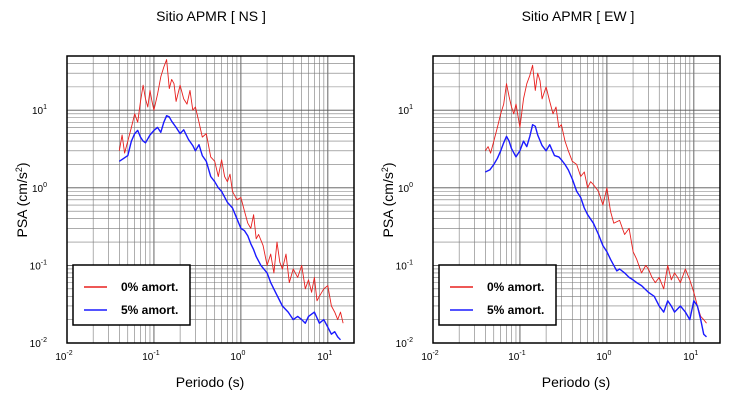  What do you see at coordinates (211, 16) in the screenshot?
I see `chart-title: Sitio APMR [ NS ]` at bounding box center [211, 16].